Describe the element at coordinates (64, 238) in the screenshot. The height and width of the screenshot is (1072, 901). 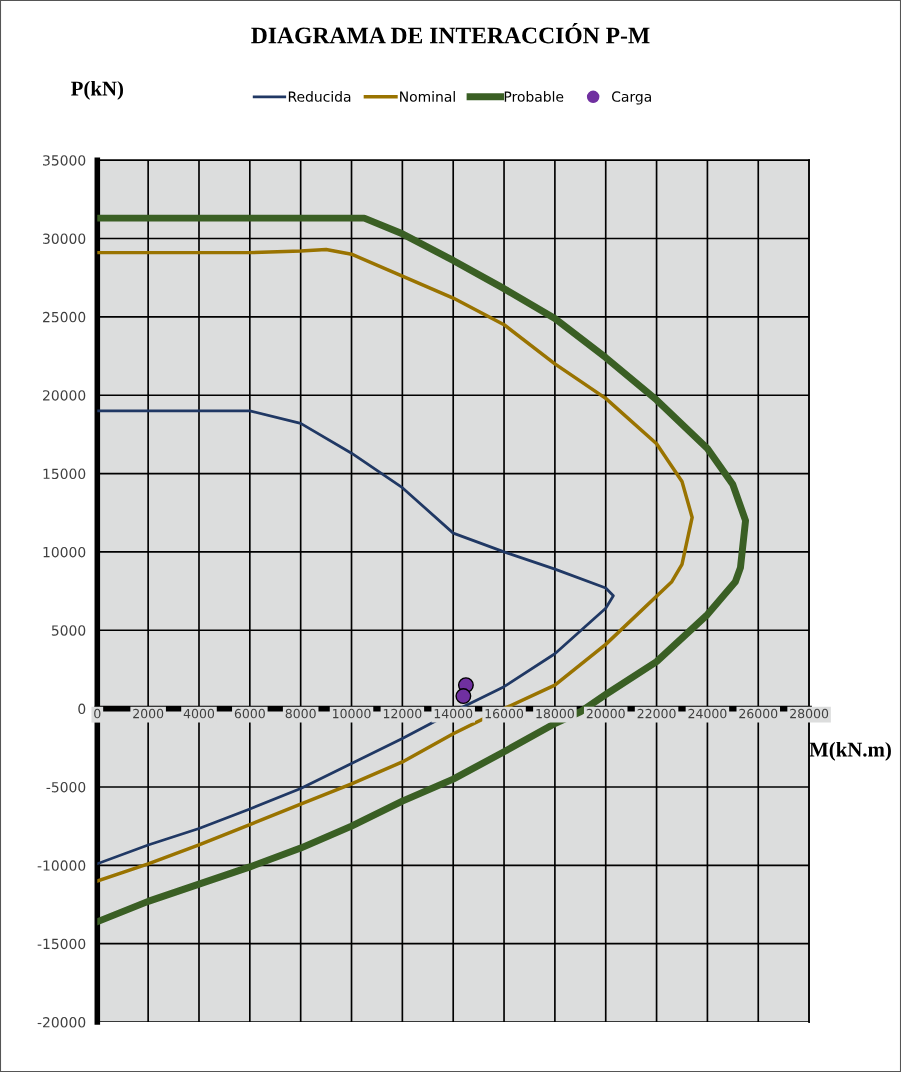
I see `y-tick-label: 30000` at that location.